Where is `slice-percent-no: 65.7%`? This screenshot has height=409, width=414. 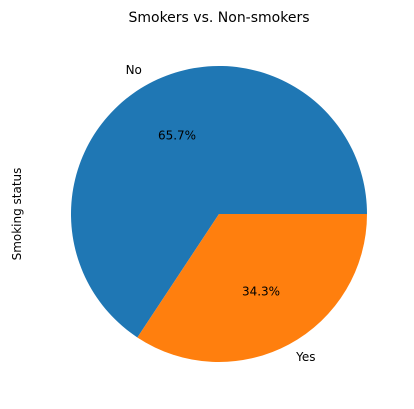
slice-percent-no: 65.7% is located at coordinates (177, 135).